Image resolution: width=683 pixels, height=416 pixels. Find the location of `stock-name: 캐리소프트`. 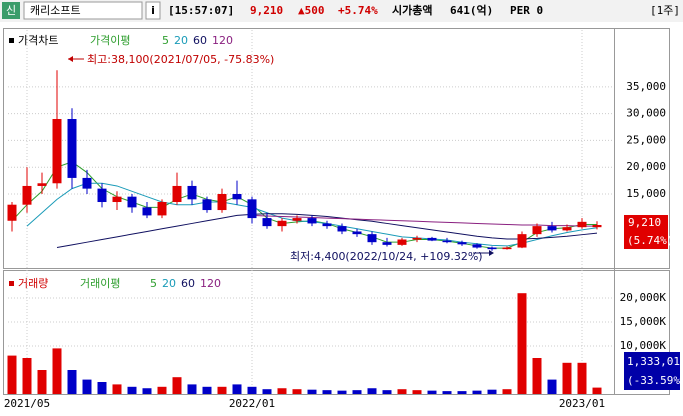

stock-name: 캐리소프트 is located at coordinates (55, 10).